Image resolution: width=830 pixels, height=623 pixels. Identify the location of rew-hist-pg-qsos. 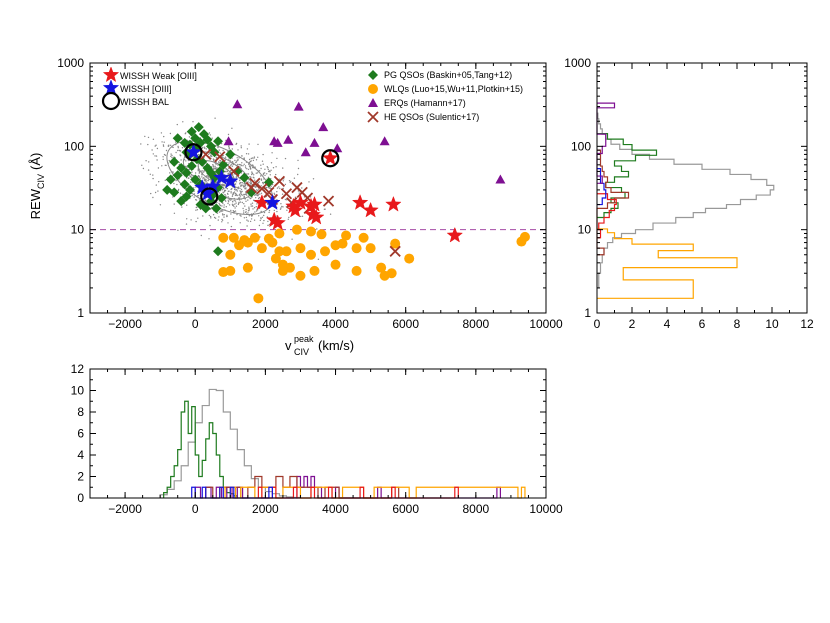
(627, 176).